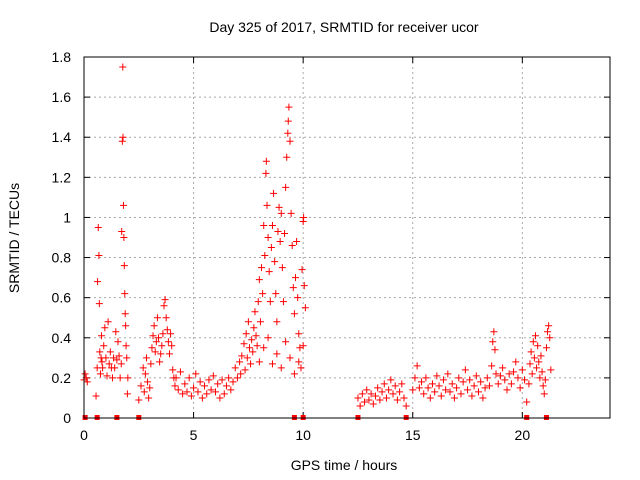 This screenshot has height=480, width=640. I want to click on x-tick-label: 0, so click(84, 435).